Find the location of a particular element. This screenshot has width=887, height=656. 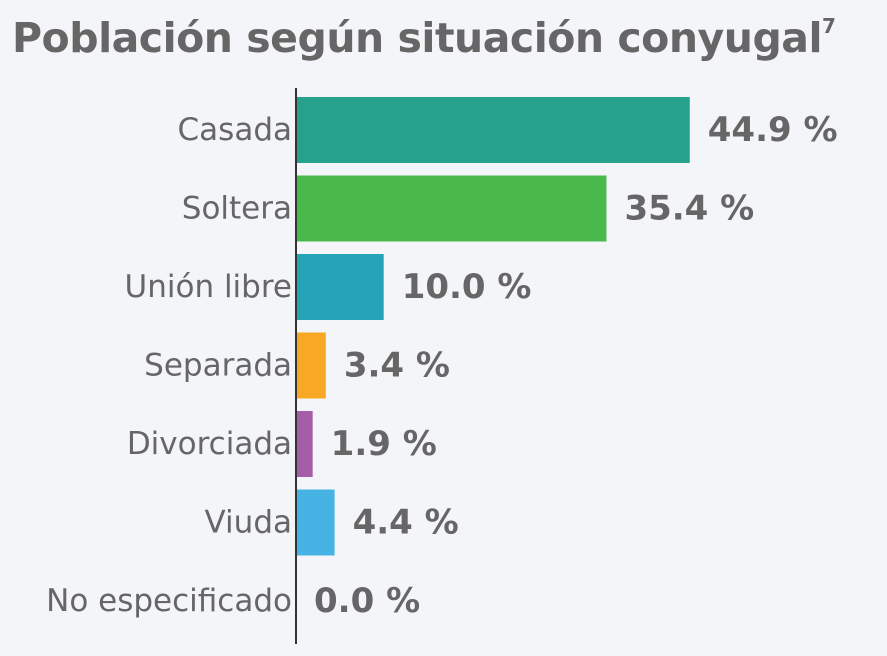

category-label-separada: Separada is located at coordinates (218, 366).